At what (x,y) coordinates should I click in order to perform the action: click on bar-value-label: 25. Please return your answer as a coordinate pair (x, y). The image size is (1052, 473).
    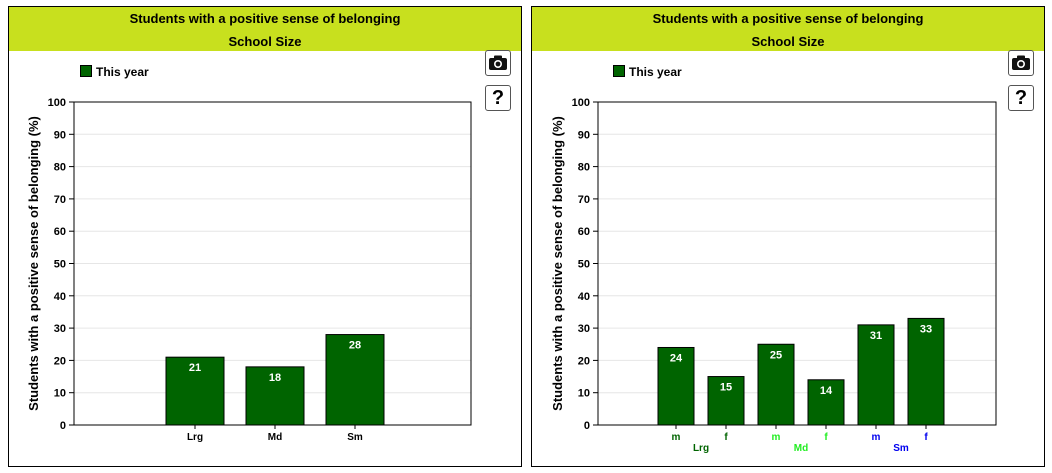
    Looking at the image, I should click on (776, 355).